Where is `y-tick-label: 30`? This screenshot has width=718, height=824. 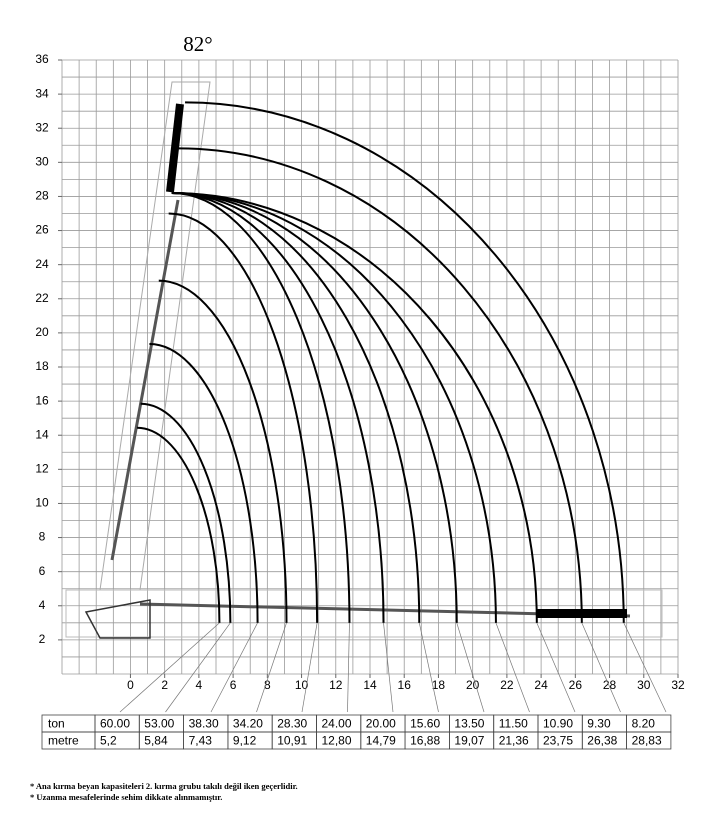
y-tick-label: 30 is located at coordinates (42, 162).